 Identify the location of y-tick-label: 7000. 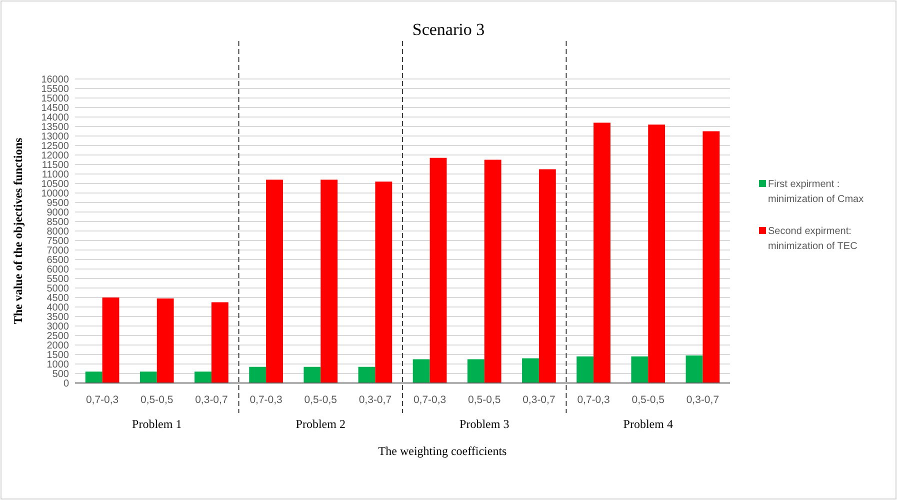
(58, 251).